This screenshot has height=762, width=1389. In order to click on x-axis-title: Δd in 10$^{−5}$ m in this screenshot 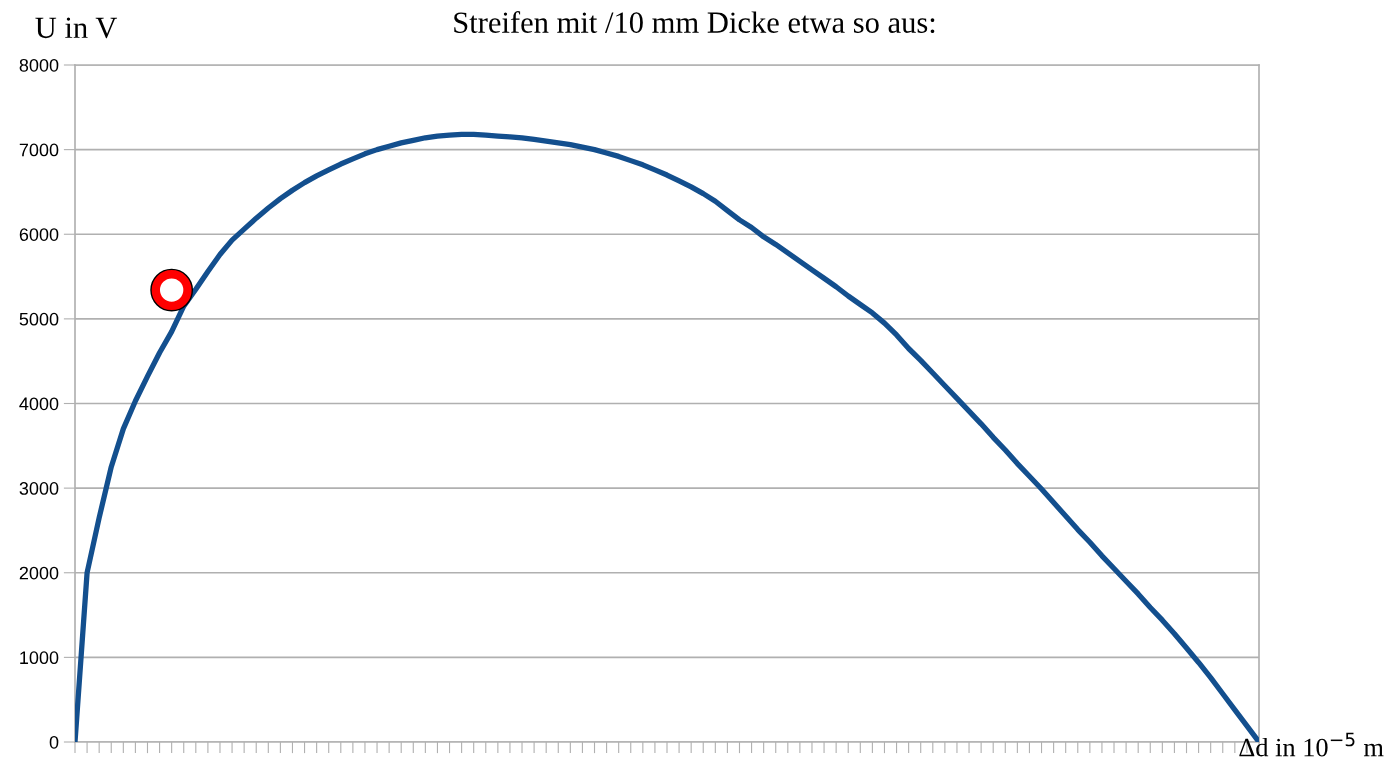, I will do `click(1311, 744)`.